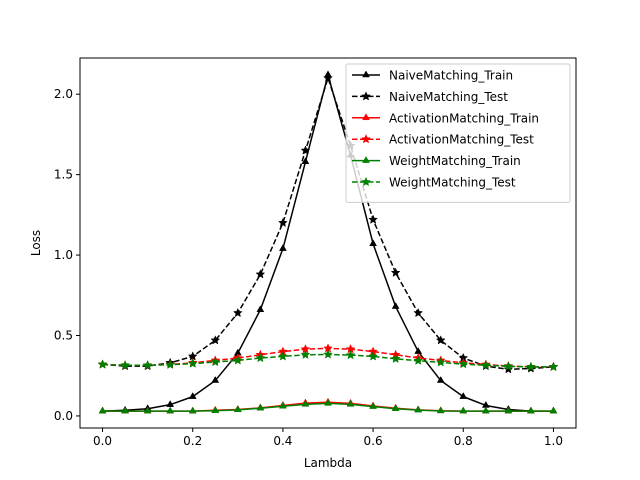 Image resolution: width=640 pixels, height=480 pixels. I want to click on series-weightmatching-train, so click(328, 406).